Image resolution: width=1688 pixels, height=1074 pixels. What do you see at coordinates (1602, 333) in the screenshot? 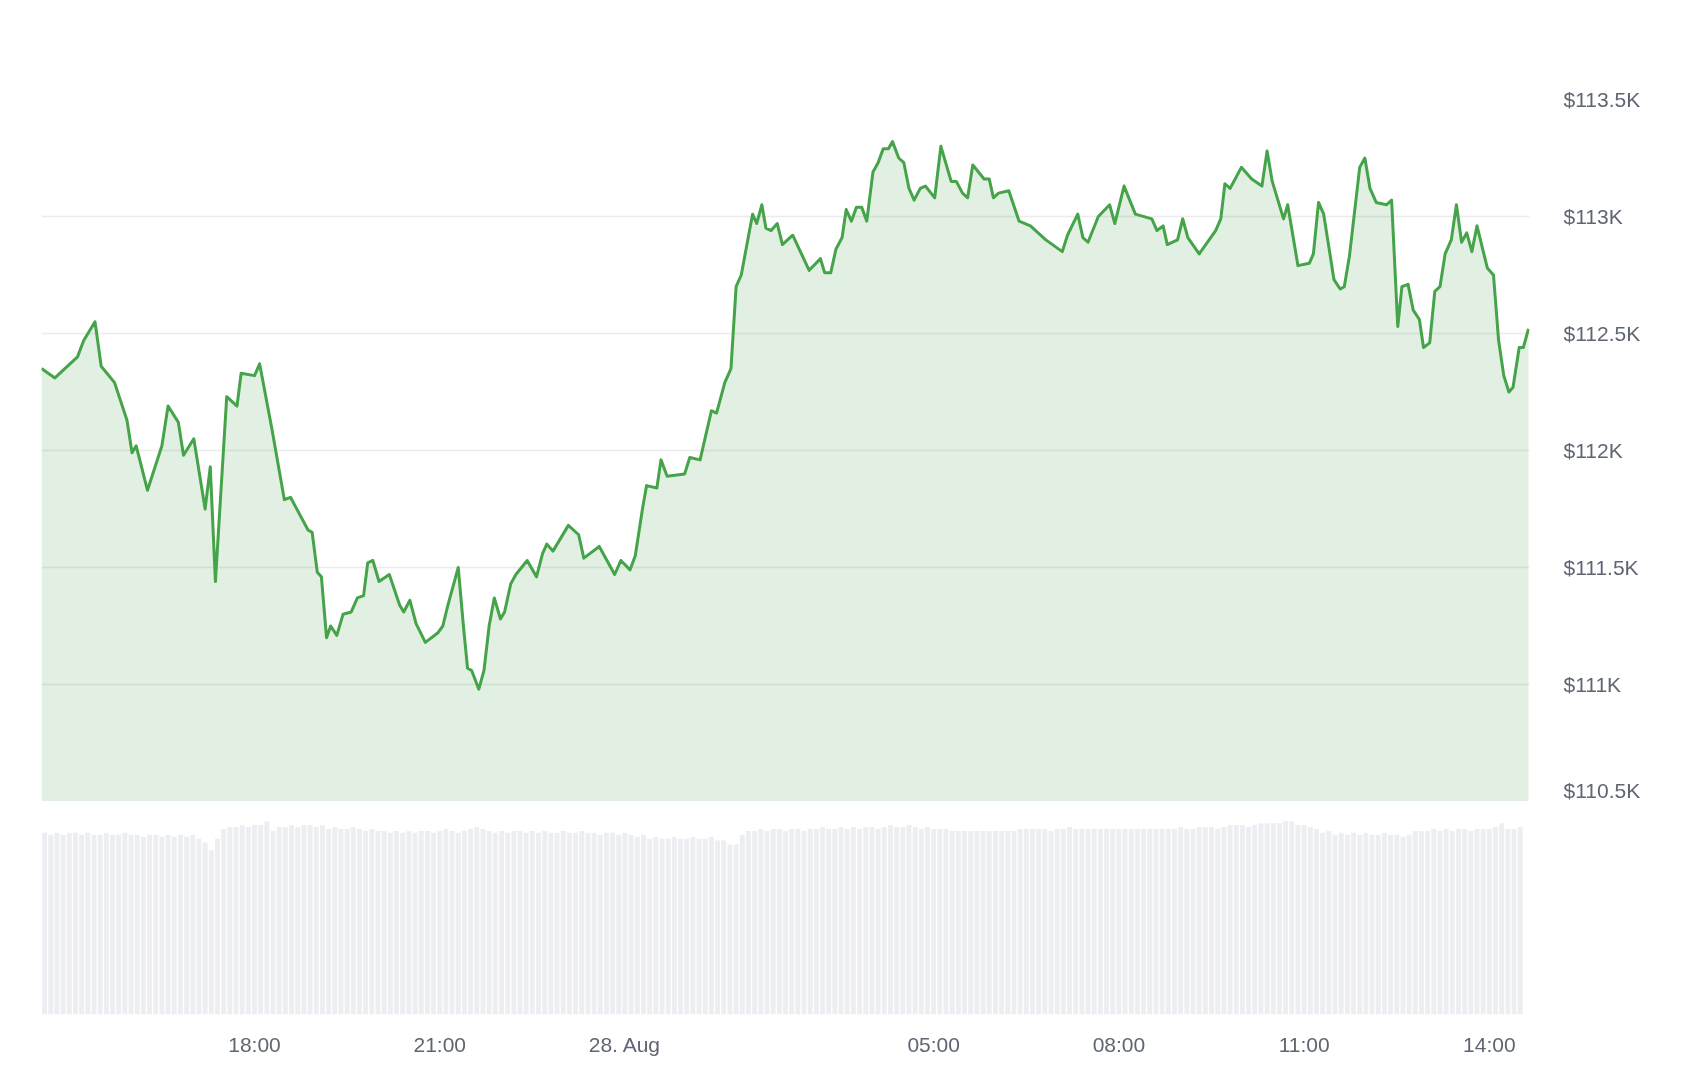
I see `y-tick-label: $112.5K` at bounding box center [1602, 333].